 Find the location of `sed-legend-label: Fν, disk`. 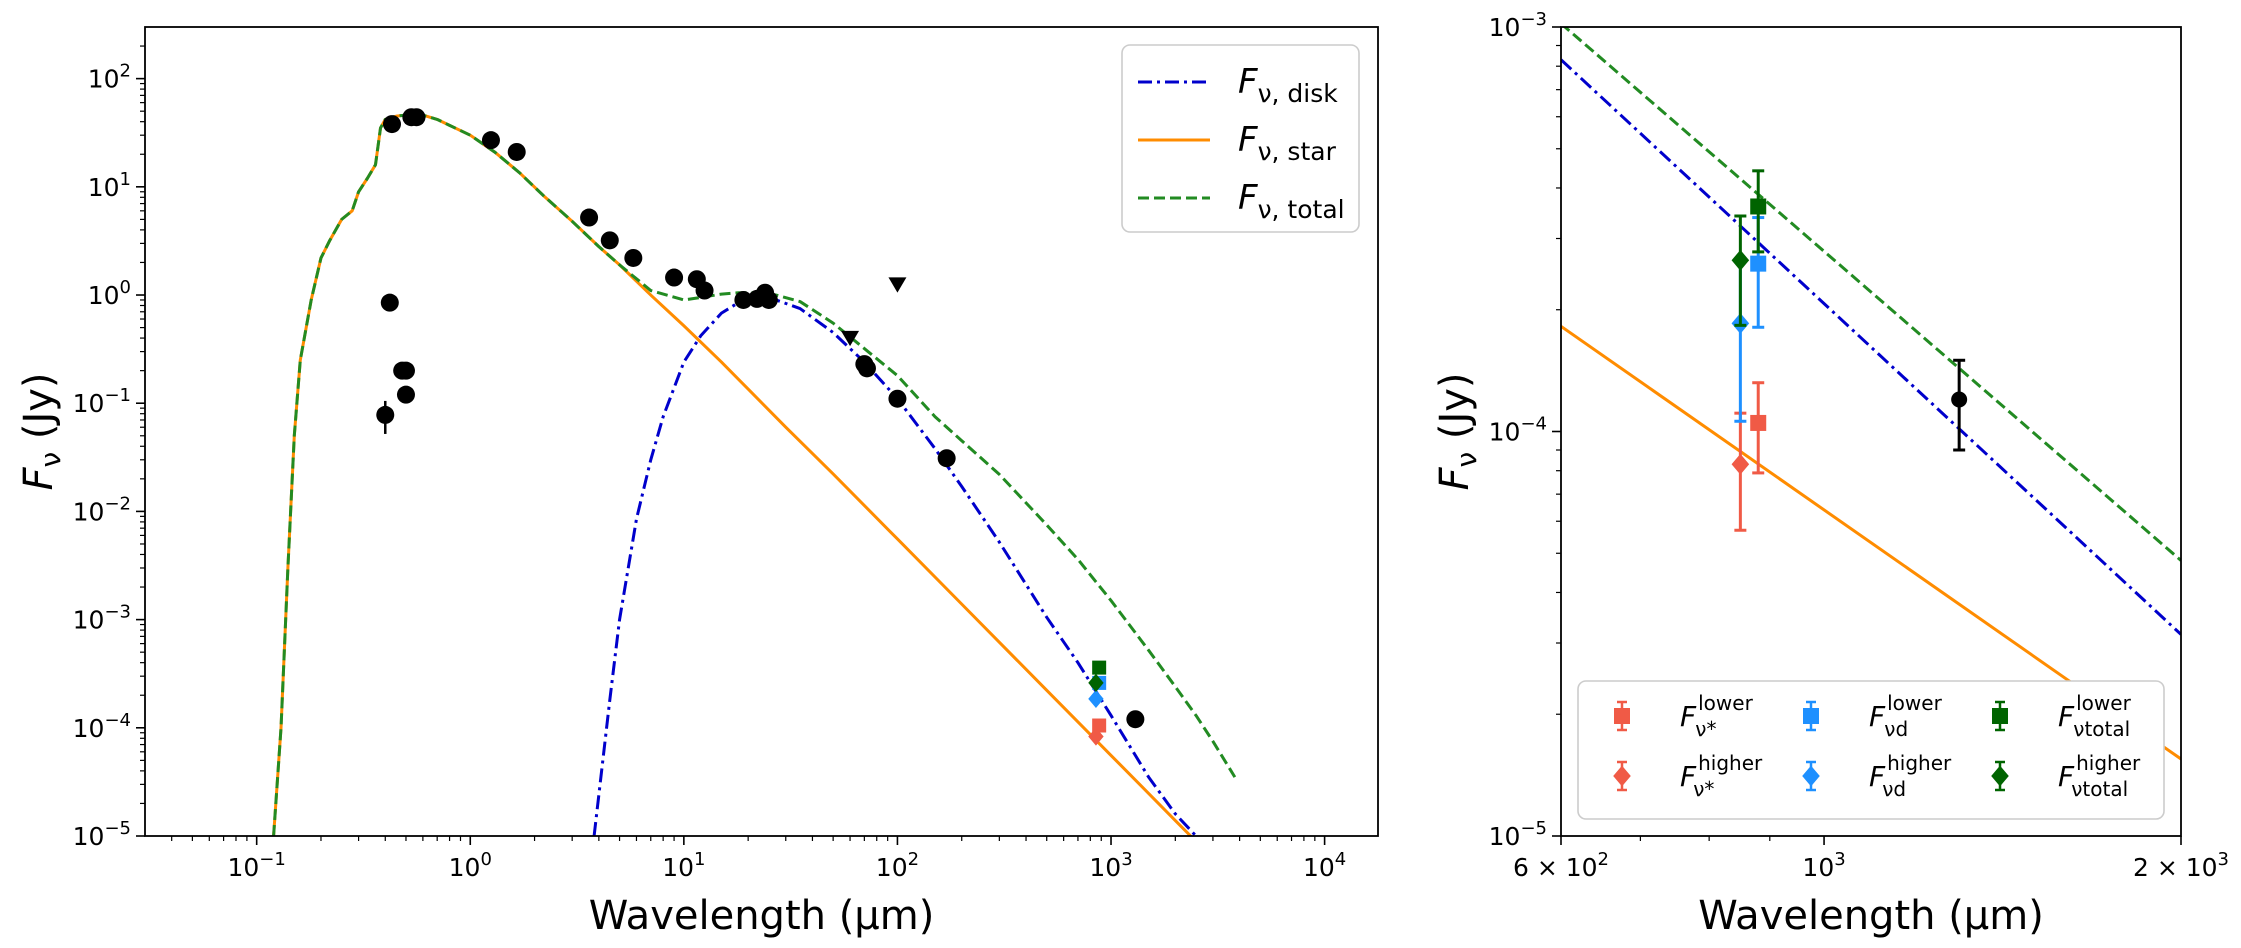

sed-legend-label: Fν, disk is located at coordinates (1288, 85).